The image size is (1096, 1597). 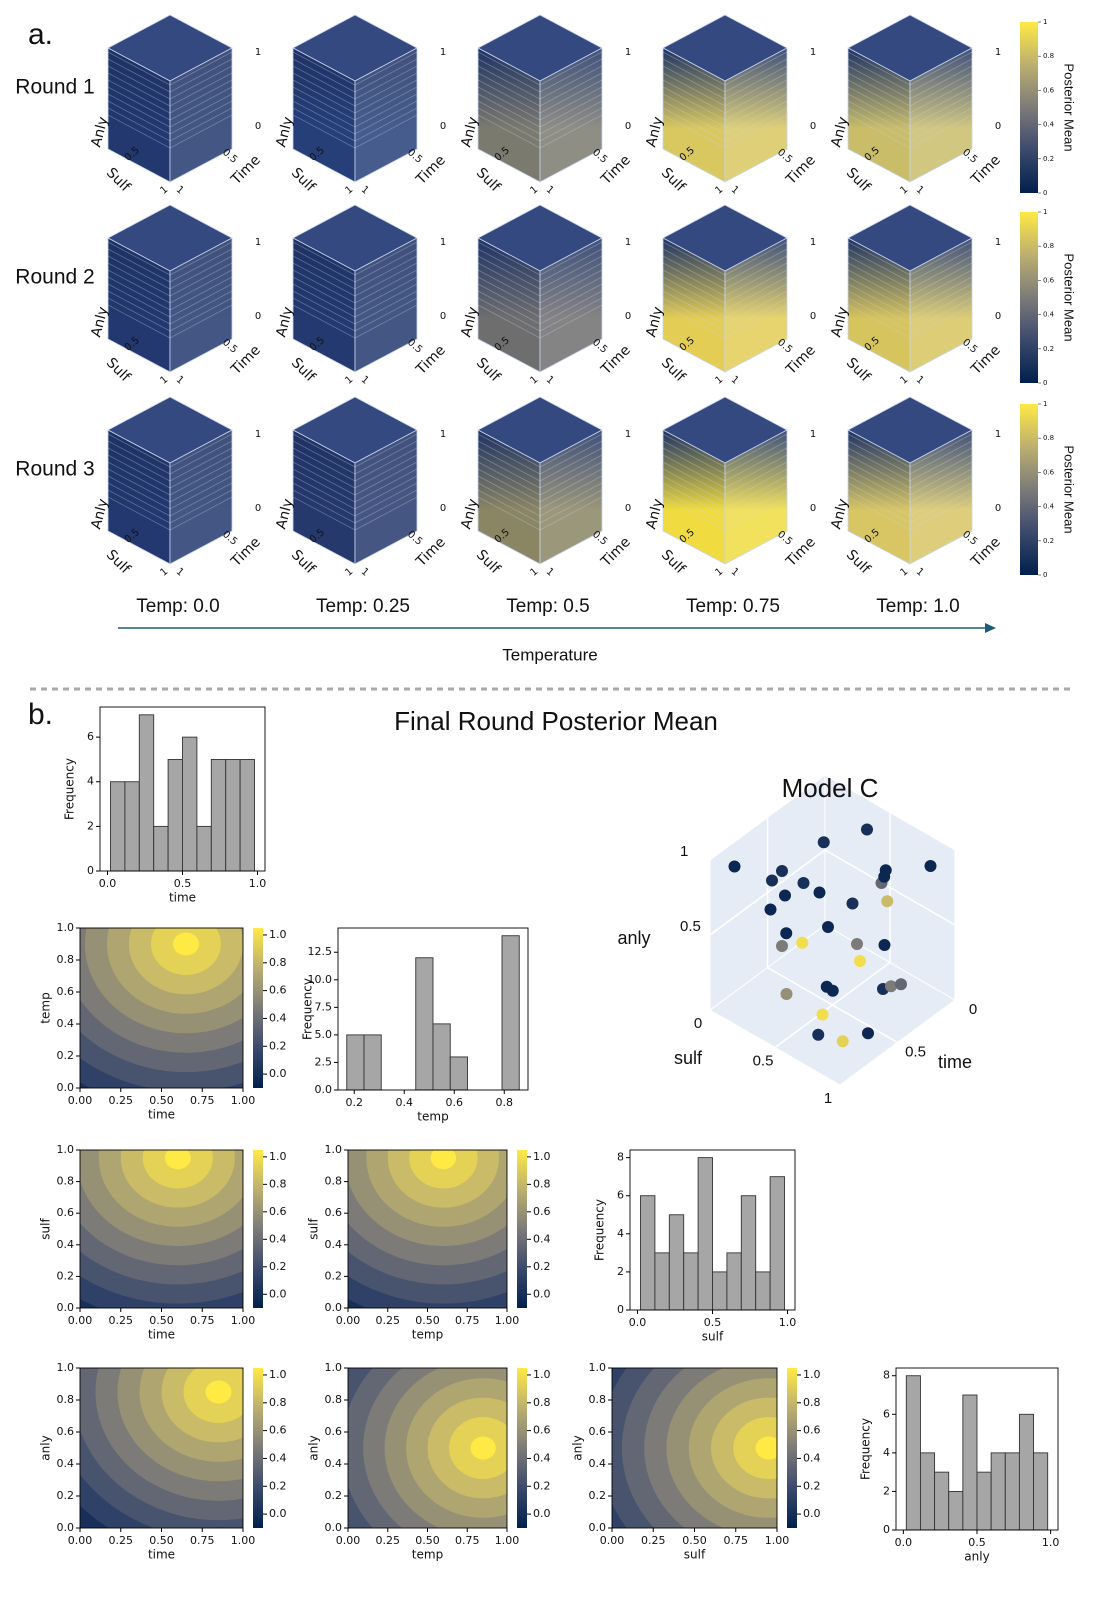 I want to click on x-tick-label: 0.6, so click(x=455, y=1102).